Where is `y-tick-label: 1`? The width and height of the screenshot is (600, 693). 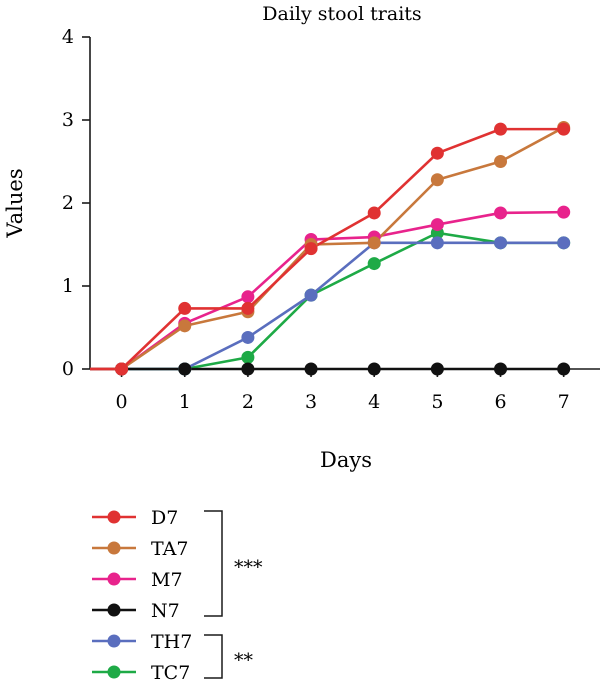 y-tick-label: 1 is located at coordinates (68, 286).